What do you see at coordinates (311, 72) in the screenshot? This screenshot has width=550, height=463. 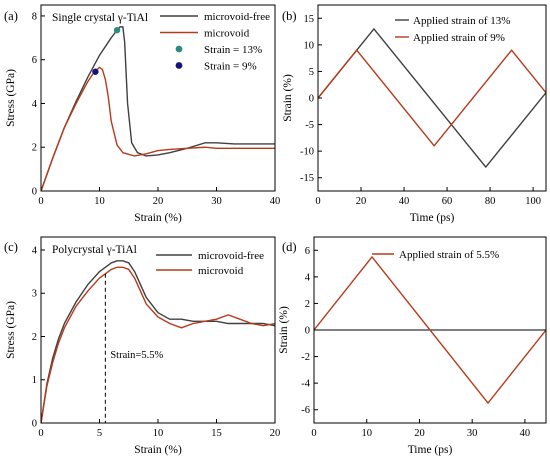 I see `y-tick-label: 5` at bounding box center [311, 72].